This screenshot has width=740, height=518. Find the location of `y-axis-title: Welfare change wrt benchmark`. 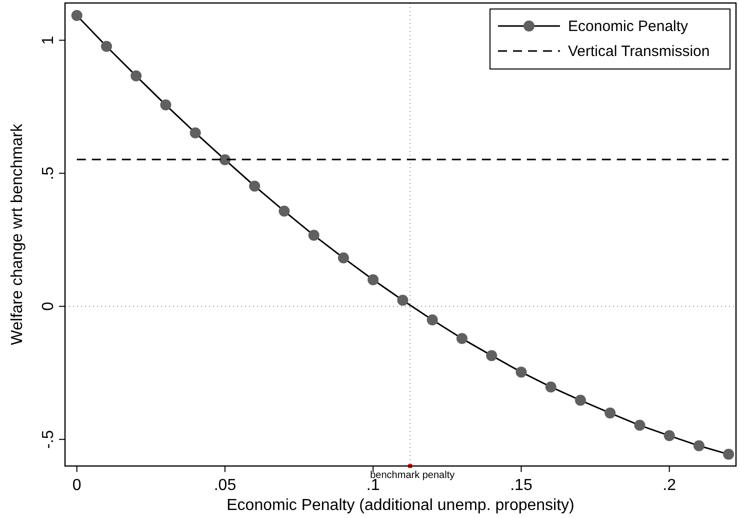

y-axis-title: Welfare change wrt benchmark is located at coordinates (17, 234).